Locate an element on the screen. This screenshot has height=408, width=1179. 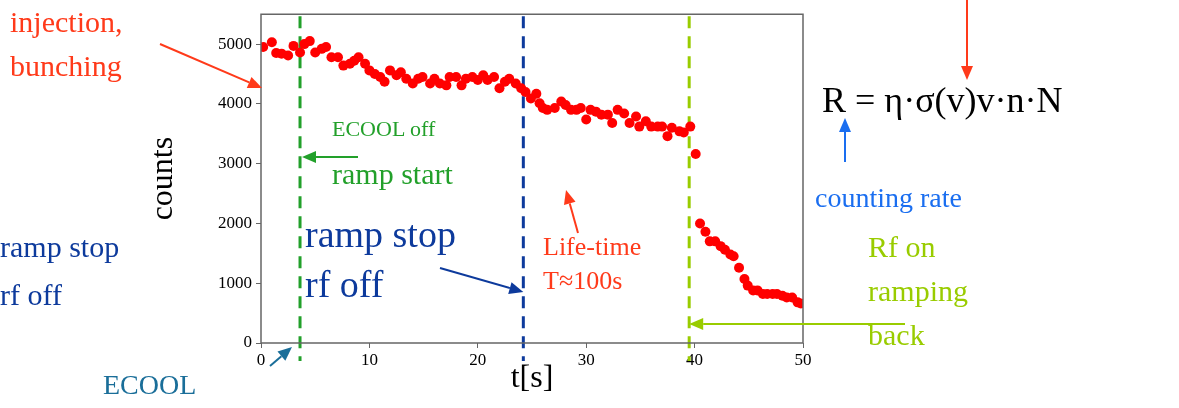
text: ECOOL is located at coordinates (150, 384).